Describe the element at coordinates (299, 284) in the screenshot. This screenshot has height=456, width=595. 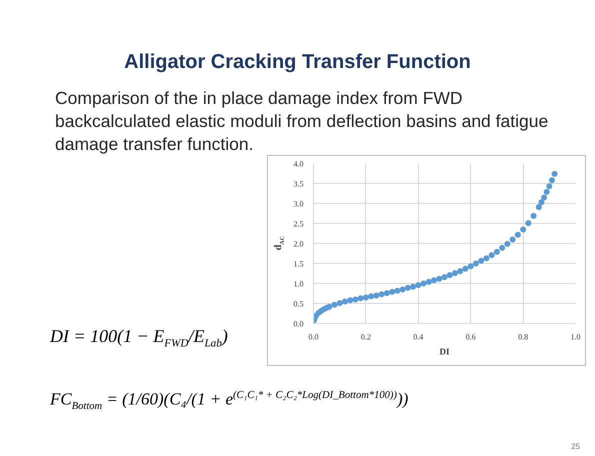
I see `y-tick-label: 1.0` at that location.